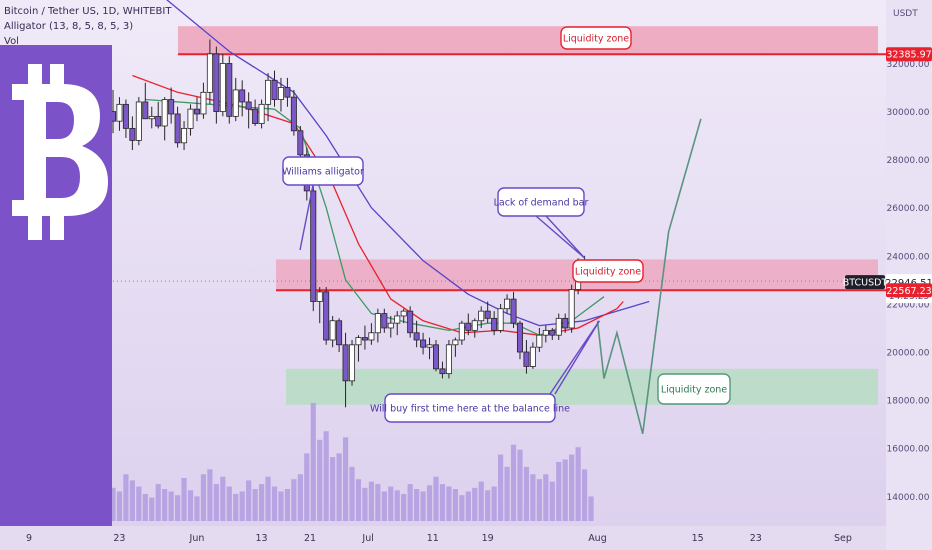 This screenshot has height=550, width=932. I want to click on time-axis: 9 23 Jun 13 21 Jul 11 19 Aug 15 23 Sep, so click(443, 538).